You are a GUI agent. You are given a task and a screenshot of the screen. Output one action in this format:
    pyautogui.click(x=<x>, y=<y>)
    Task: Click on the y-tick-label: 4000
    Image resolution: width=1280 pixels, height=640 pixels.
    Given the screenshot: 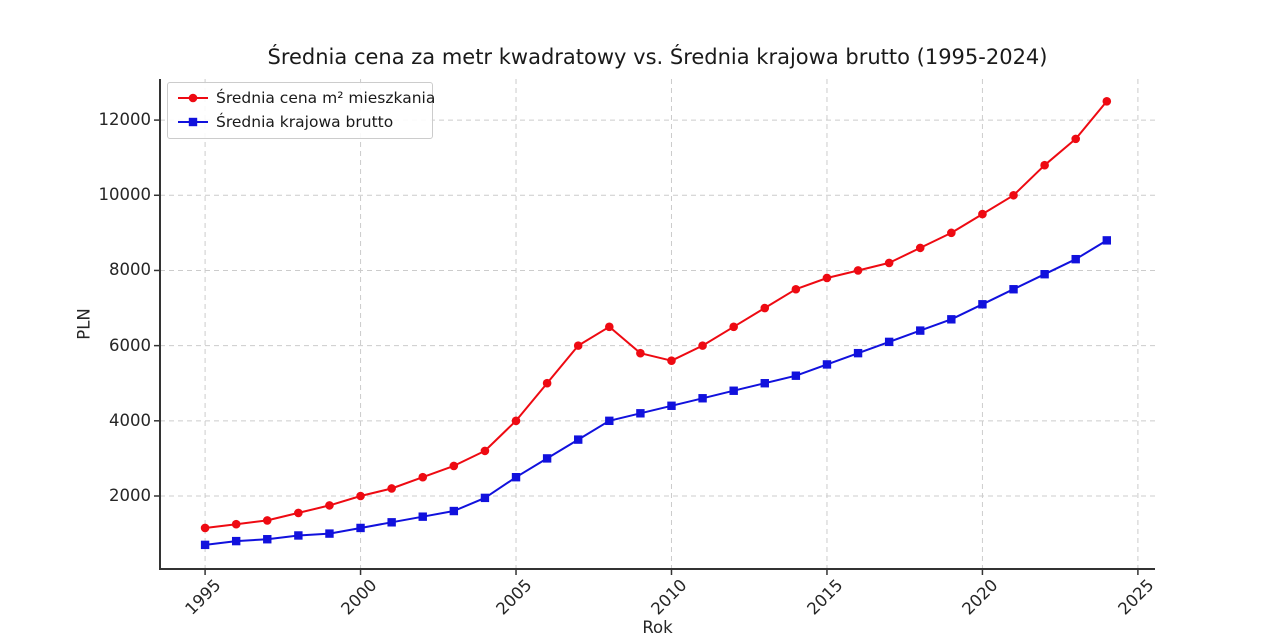 What is the action you would take?
    pyautogui.click(x=130, y=420)
    